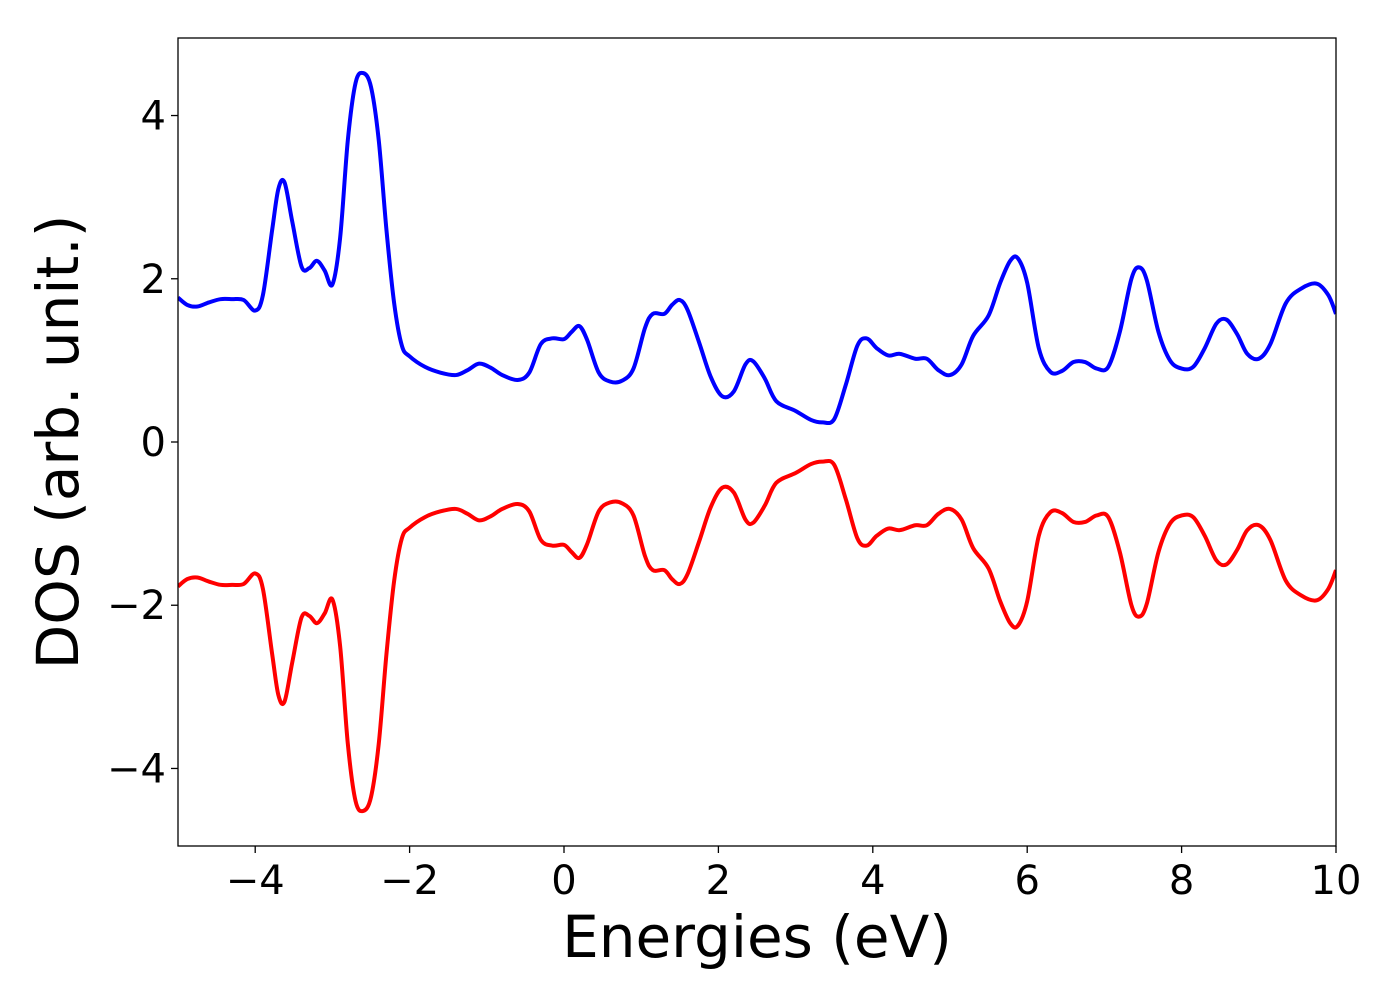 This screenshot has width=1400, height=1005. I want to click on x-tick-label: −4, so click(255, 881).